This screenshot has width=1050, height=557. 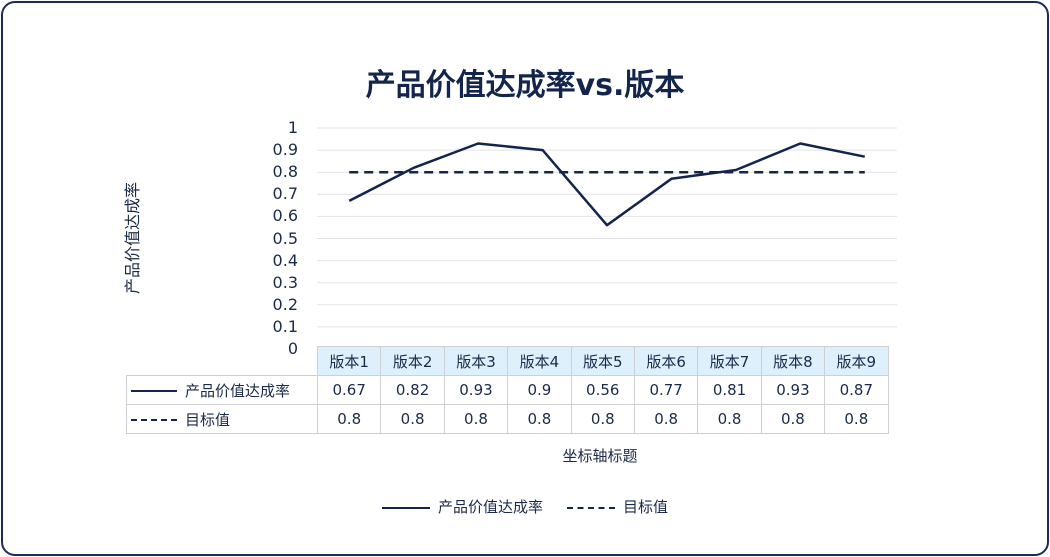 What do you see at coordinates (856, 390) in the screenshot?
I see `data-value-cell: 0.87` at bounding box center [856, 390].